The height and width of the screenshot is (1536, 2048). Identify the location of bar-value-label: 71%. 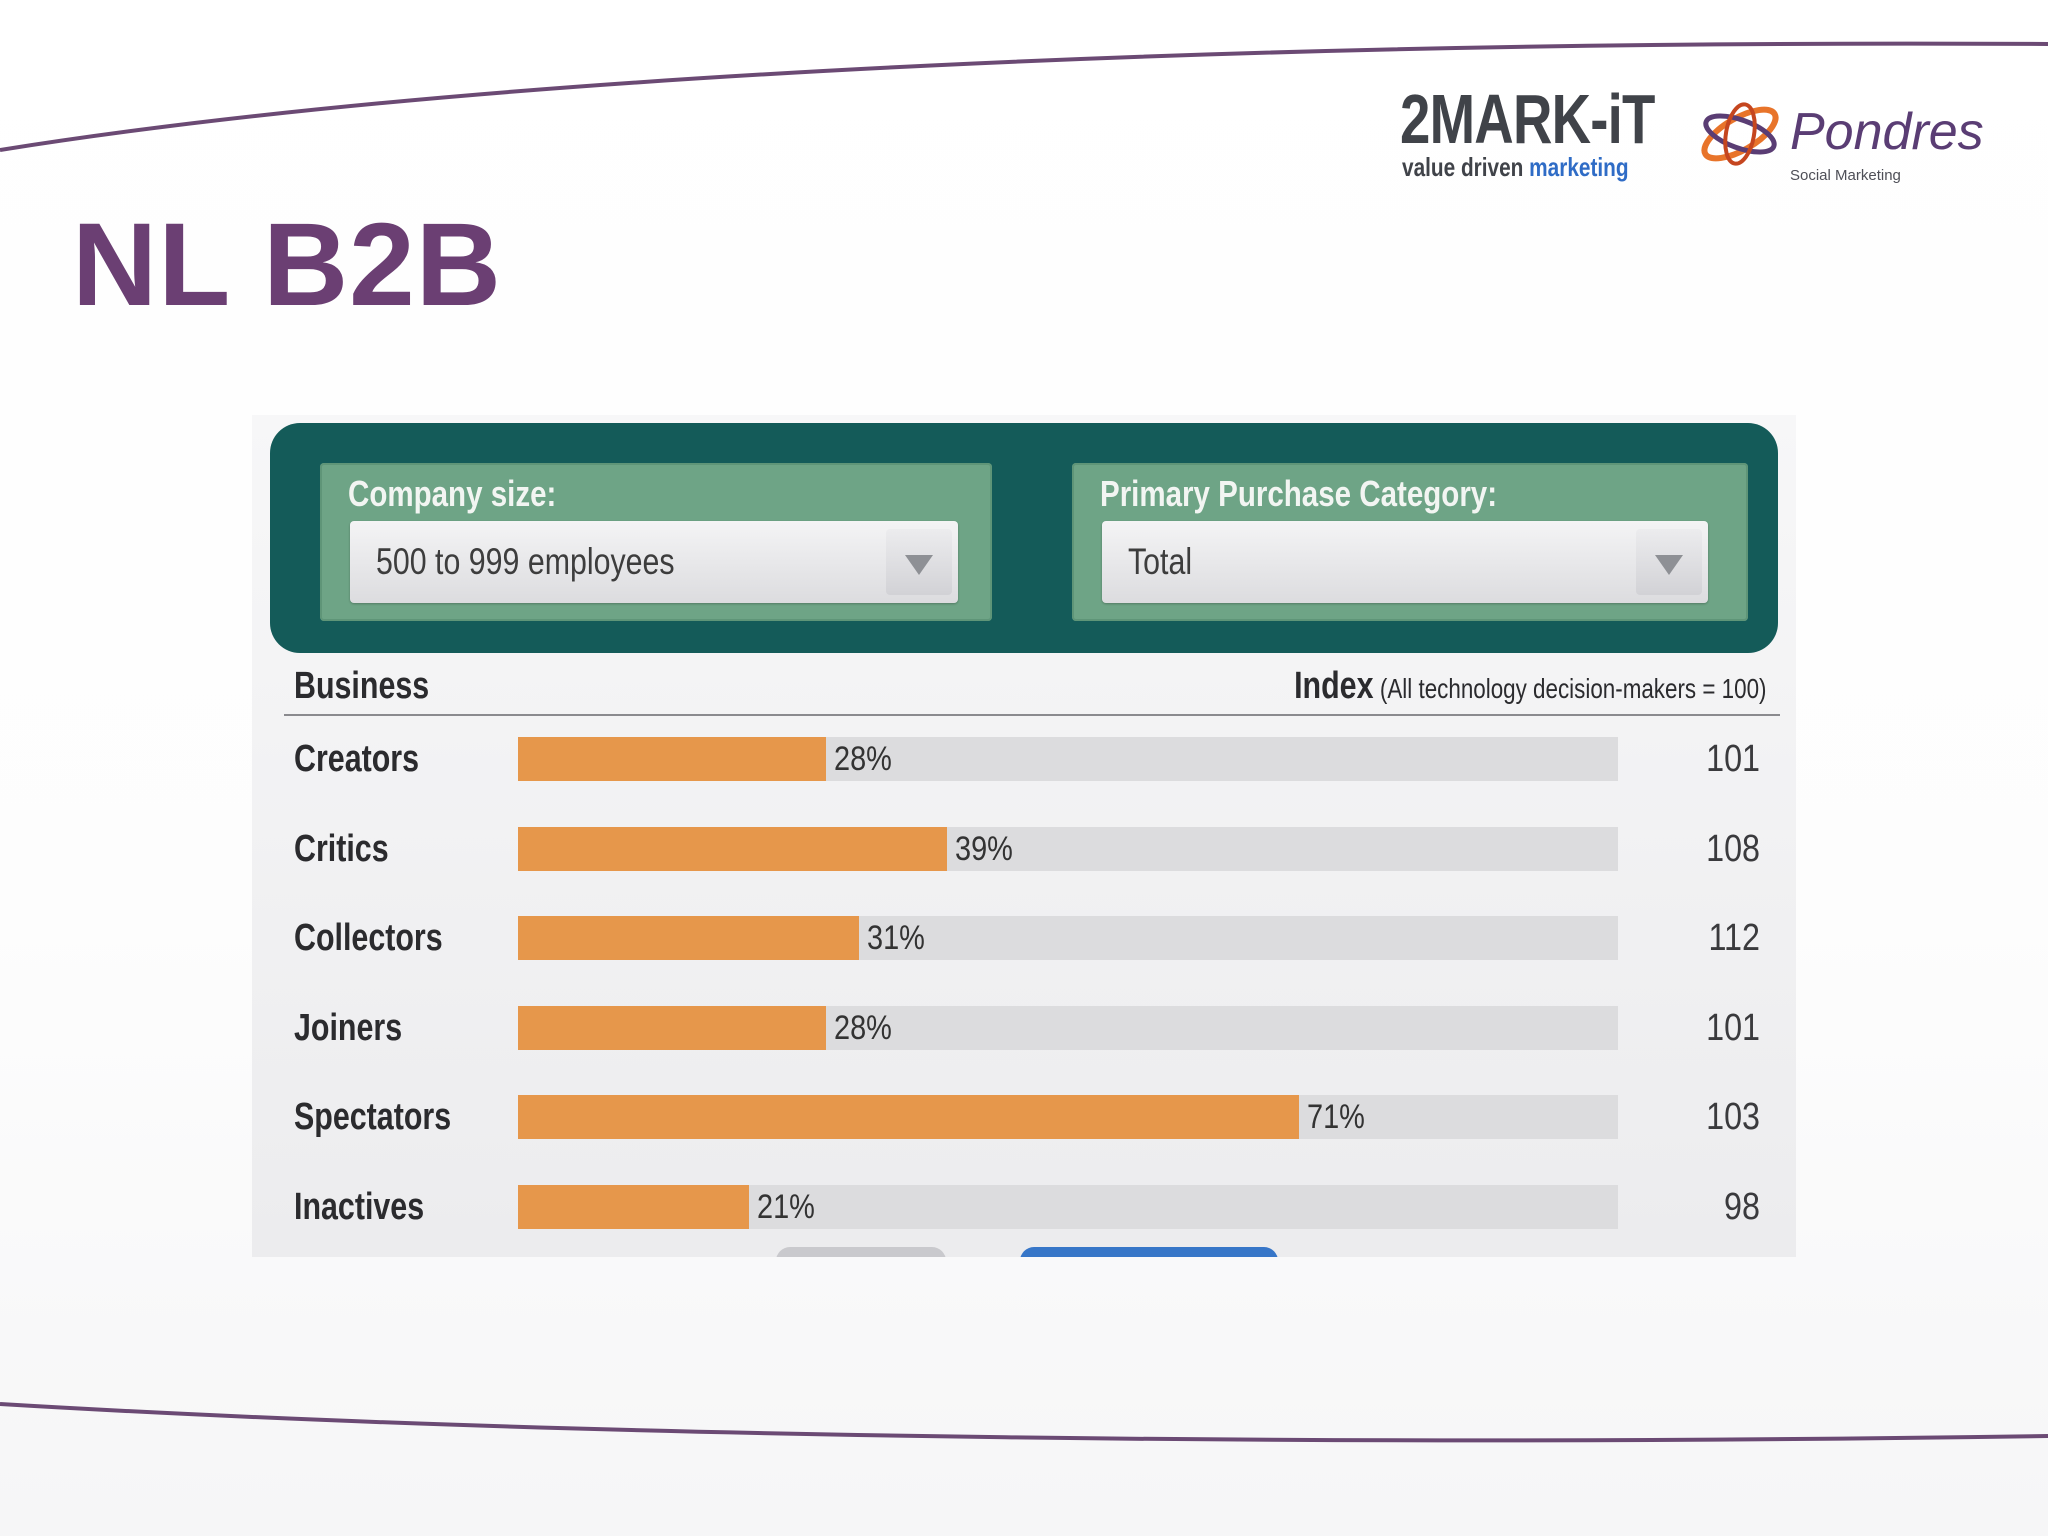
(1336, 1117).